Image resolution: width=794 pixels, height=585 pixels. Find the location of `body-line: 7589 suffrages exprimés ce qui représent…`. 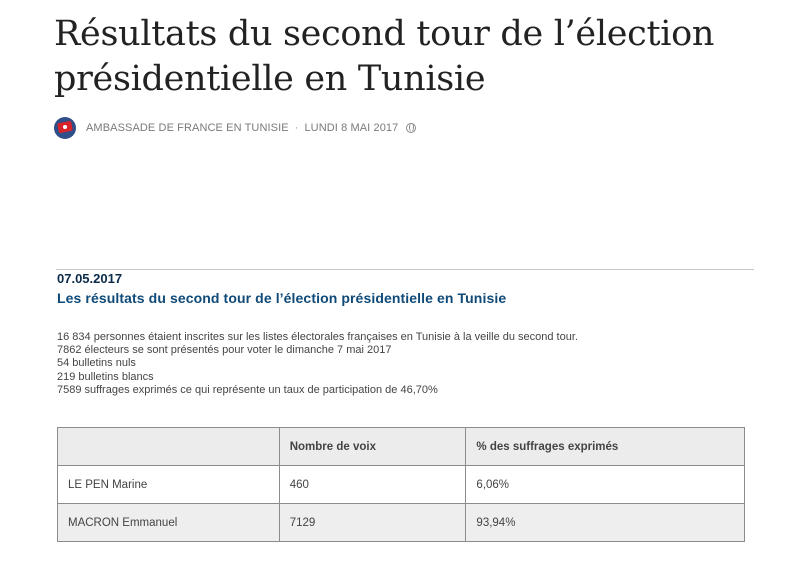

body-line: 7589 suffrages exprimés ce qui représent… is located at coordinates (247, 389).